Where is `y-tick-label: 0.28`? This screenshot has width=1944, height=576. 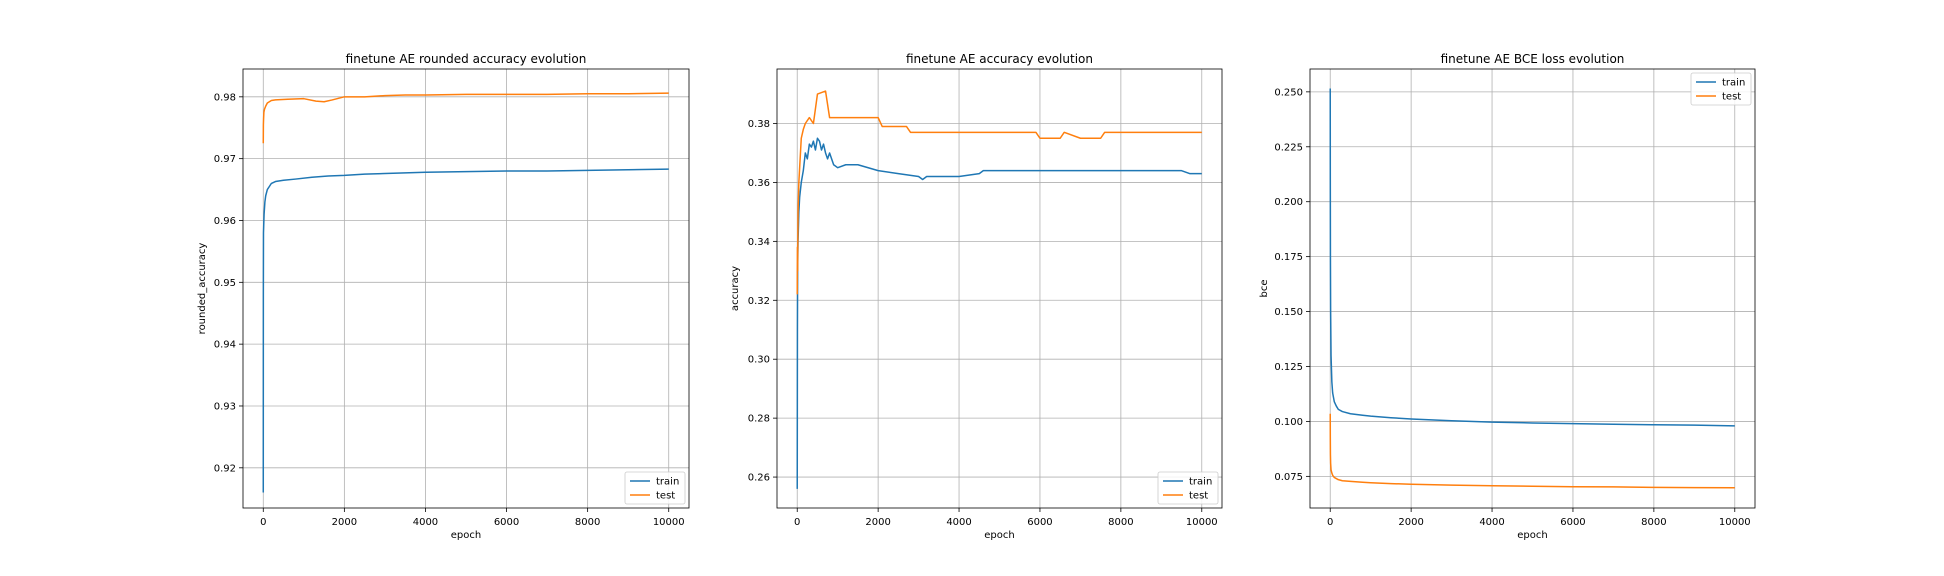 y-tick-label: 0.28 is located at coordinates (759, 419).